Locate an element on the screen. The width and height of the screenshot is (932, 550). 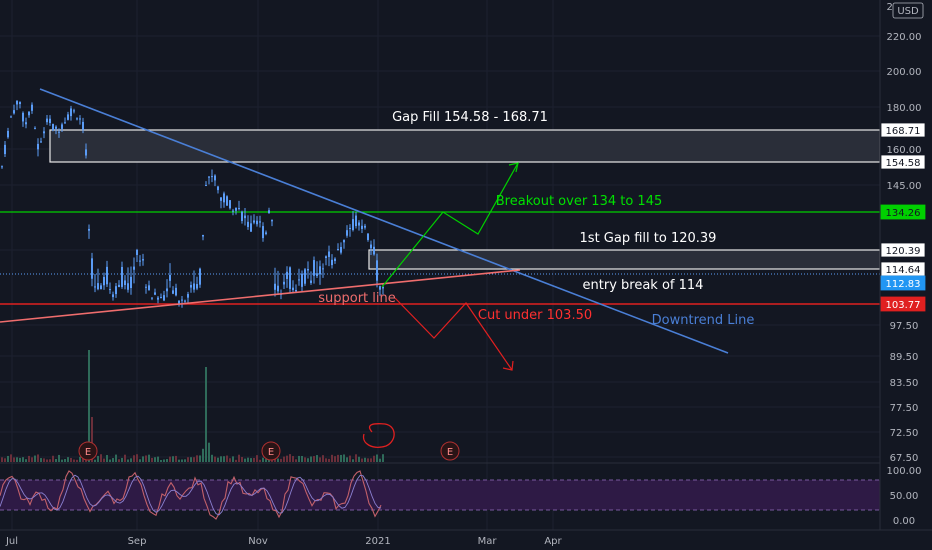
price-tag-box is located at coordinates (903, 304).